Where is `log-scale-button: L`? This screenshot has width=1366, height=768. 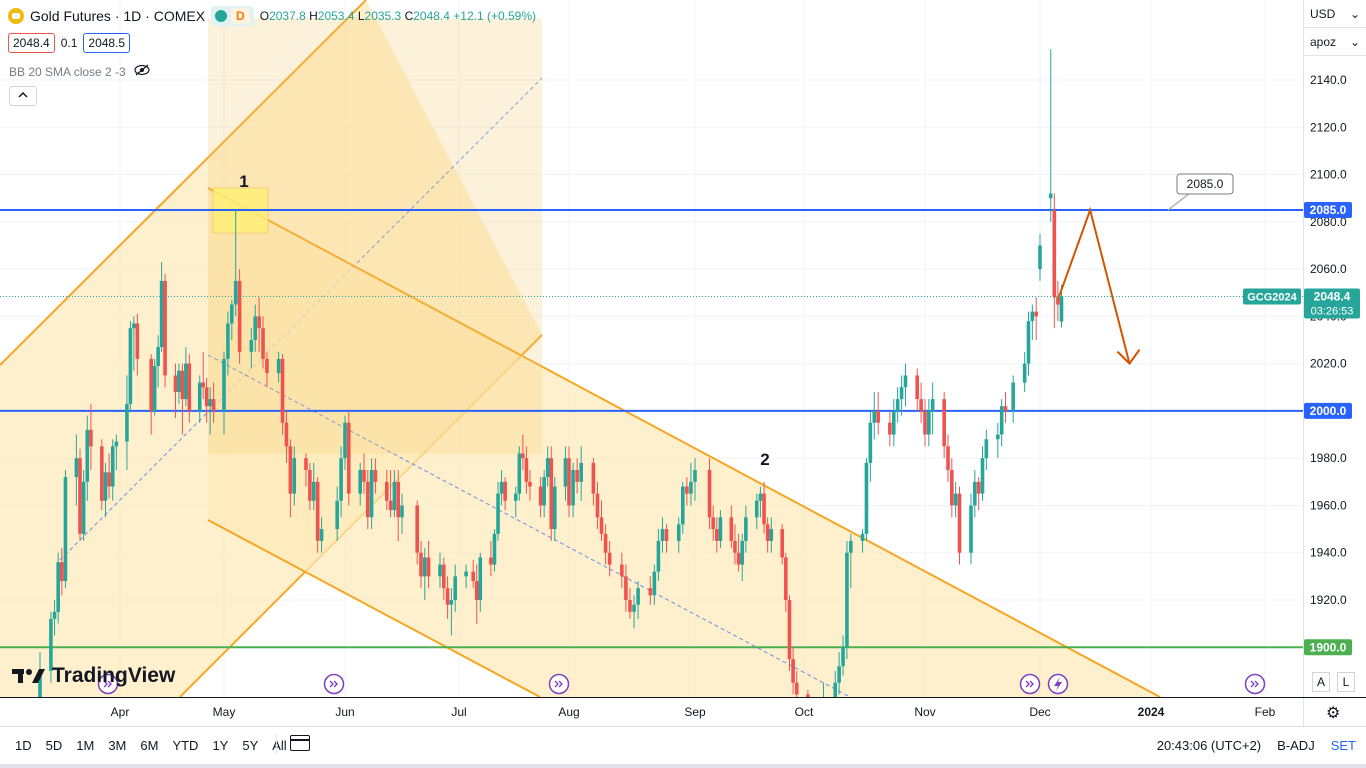
log-scale-button: L is located at coordinates (1346, 682).